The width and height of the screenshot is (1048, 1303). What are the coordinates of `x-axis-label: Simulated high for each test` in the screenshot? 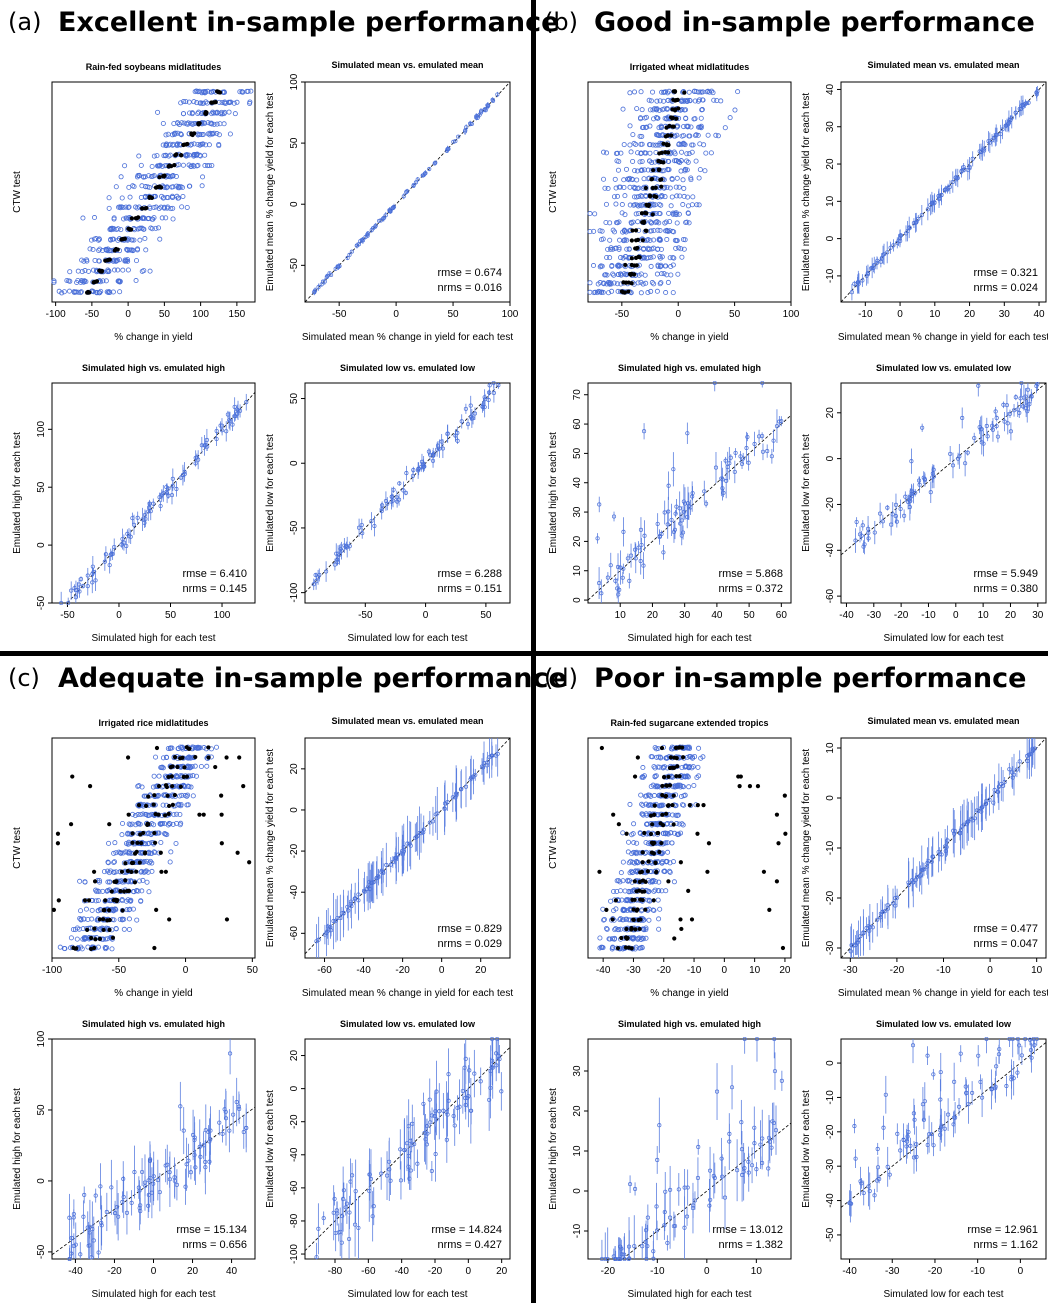 It's located at (154, 638).